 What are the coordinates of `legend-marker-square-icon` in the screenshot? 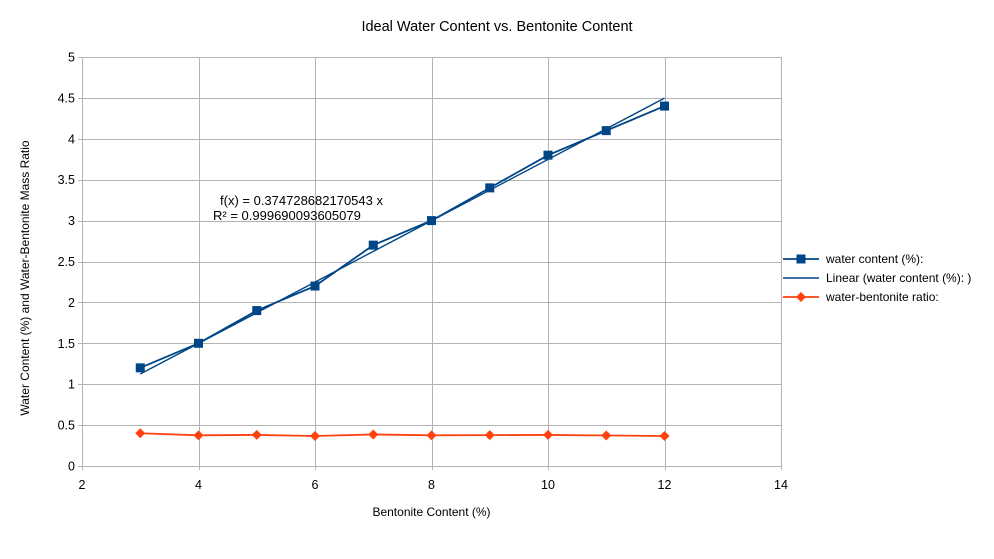 It's located at (801, 258).